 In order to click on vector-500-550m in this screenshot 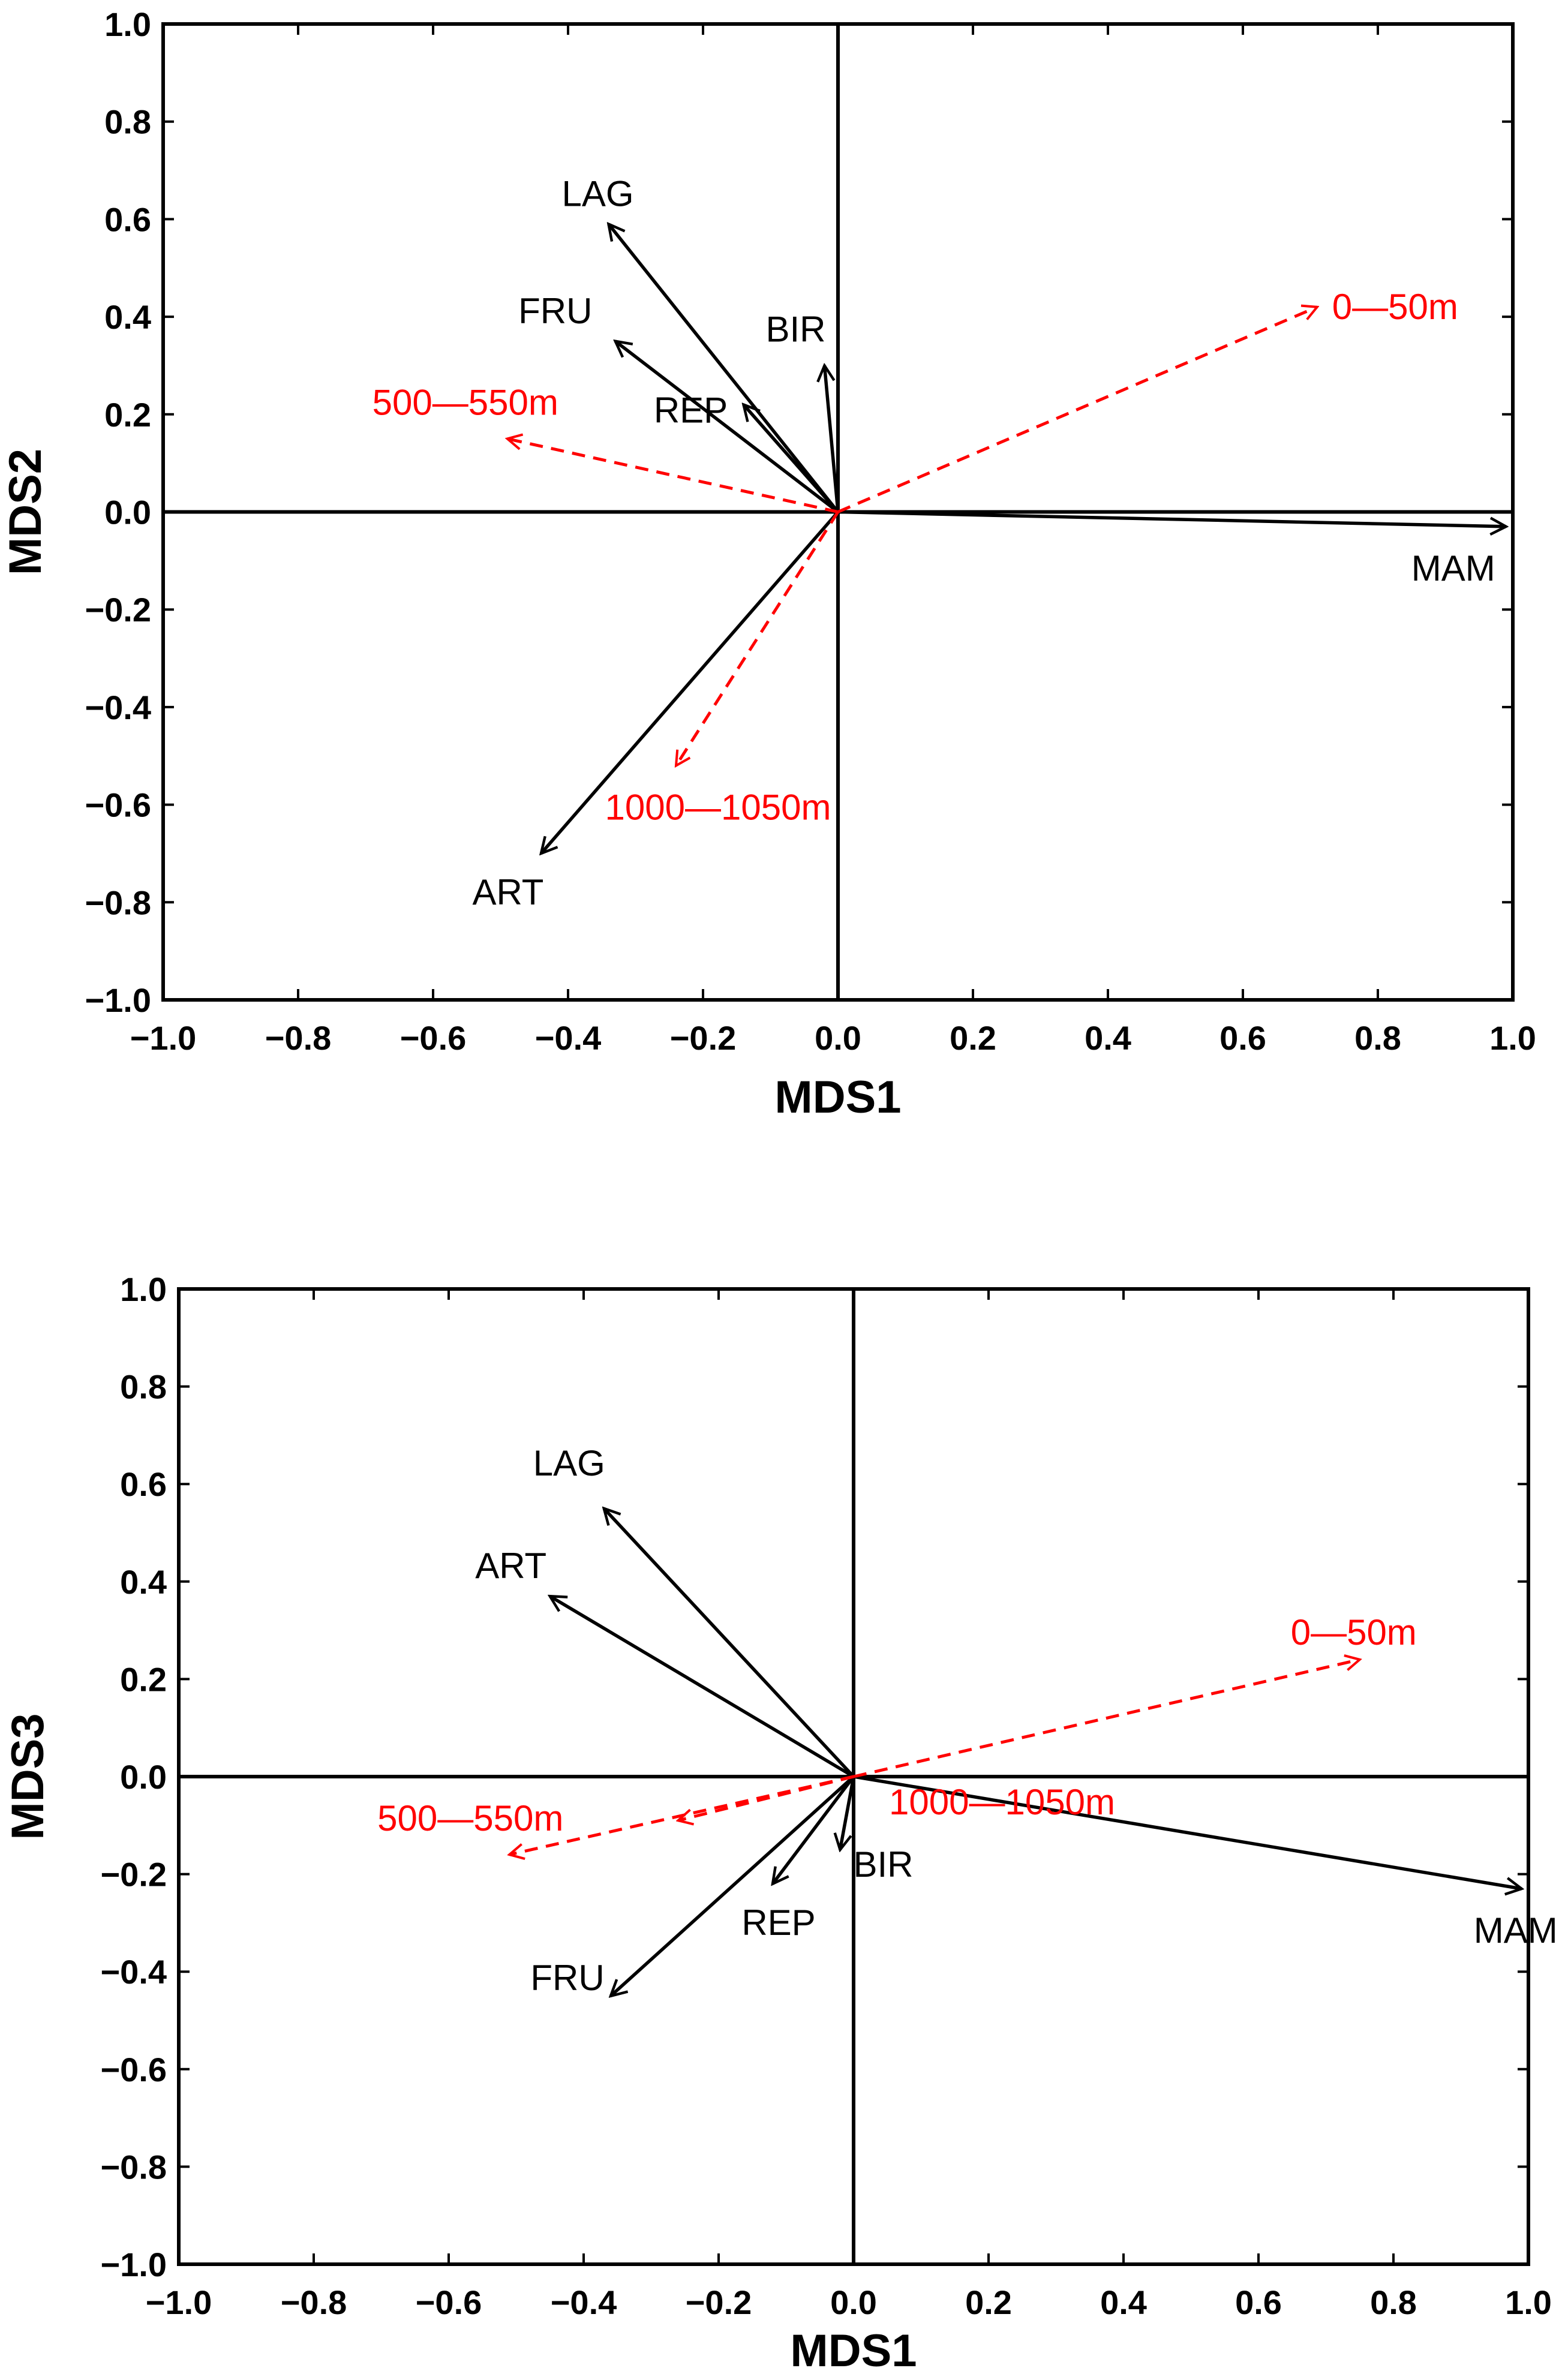, I will do `click(673, 475)`.